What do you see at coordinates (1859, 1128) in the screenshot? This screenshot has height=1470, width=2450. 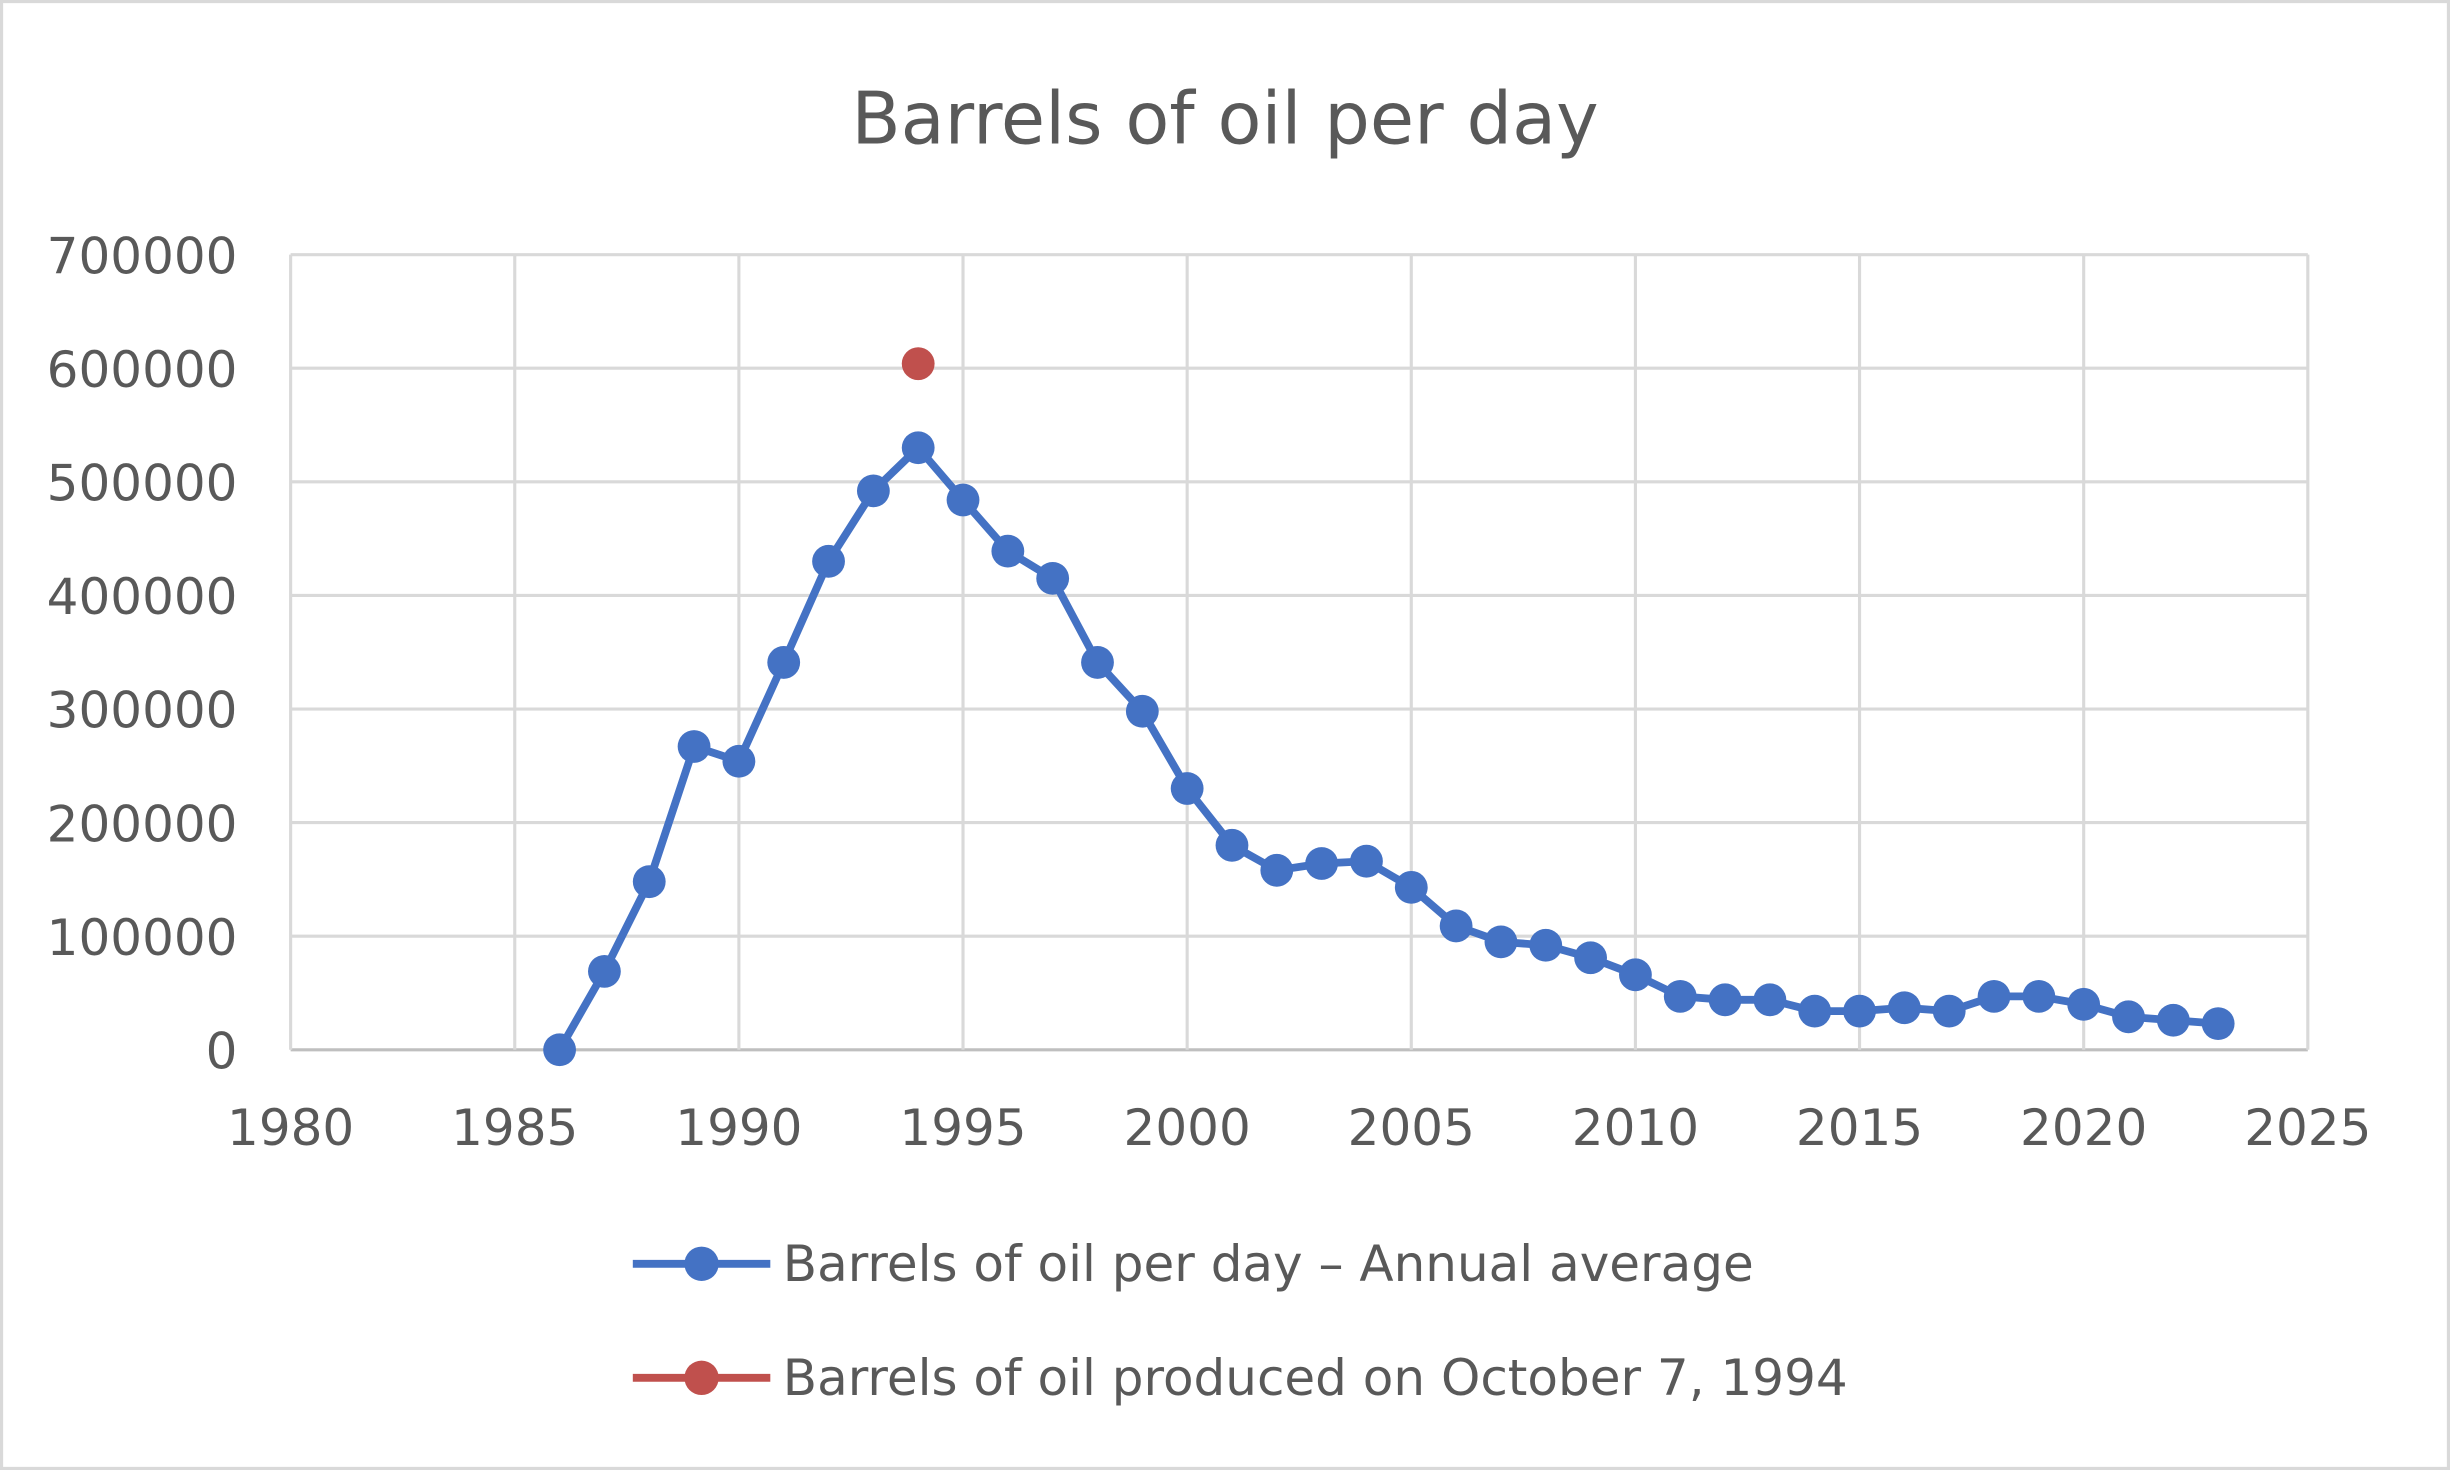 I see `x-tick-label: 2015` at bounding box center [1859, 1128].